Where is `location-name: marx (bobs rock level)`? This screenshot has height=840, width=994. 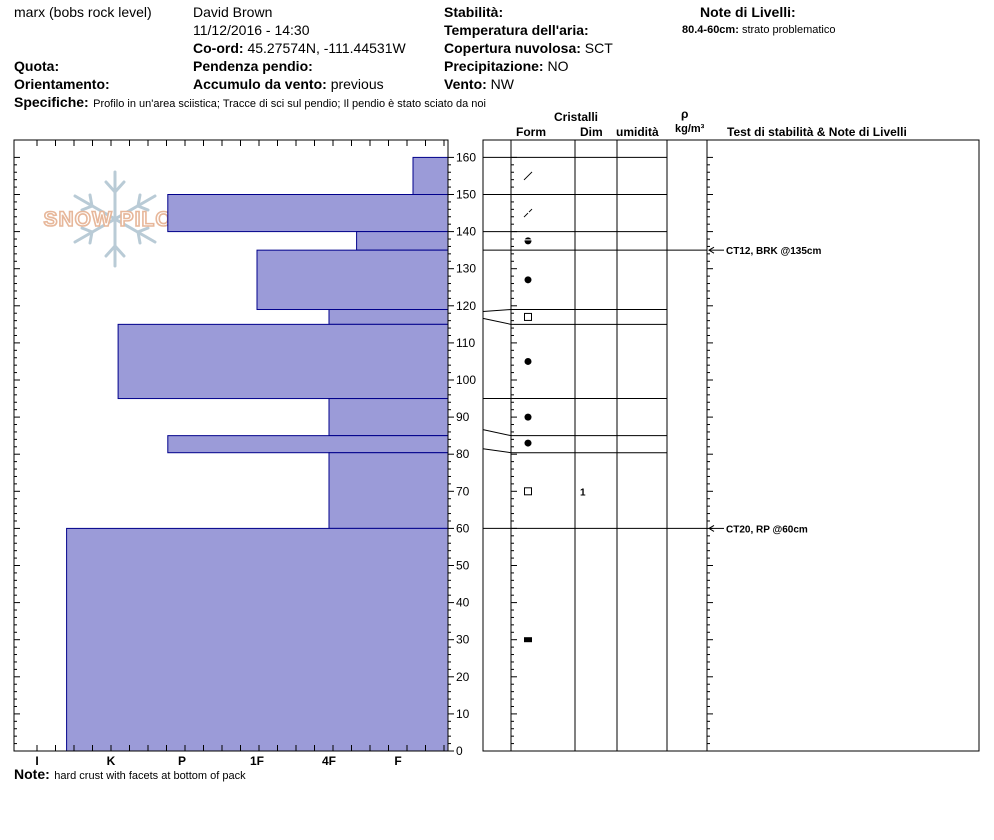 location-name: marx (bobs rock level) is located at coordinates (83, 12).